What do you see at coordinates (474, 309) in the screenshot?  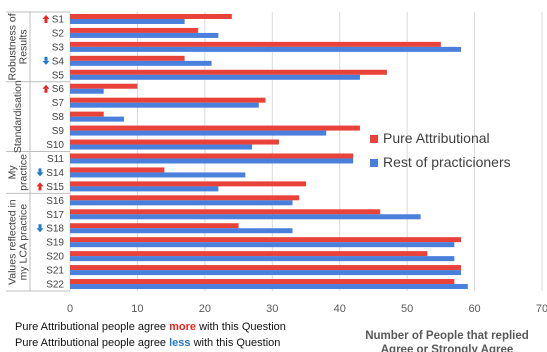 I see `x-tick-label: 60` at bounding box center [474, 309].